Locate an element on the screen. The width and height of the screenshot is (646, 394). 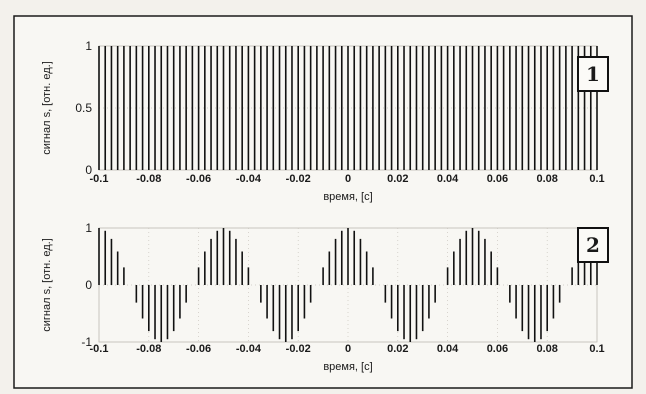
panel-badge-label: 2 is located at coordinates (593, 245).